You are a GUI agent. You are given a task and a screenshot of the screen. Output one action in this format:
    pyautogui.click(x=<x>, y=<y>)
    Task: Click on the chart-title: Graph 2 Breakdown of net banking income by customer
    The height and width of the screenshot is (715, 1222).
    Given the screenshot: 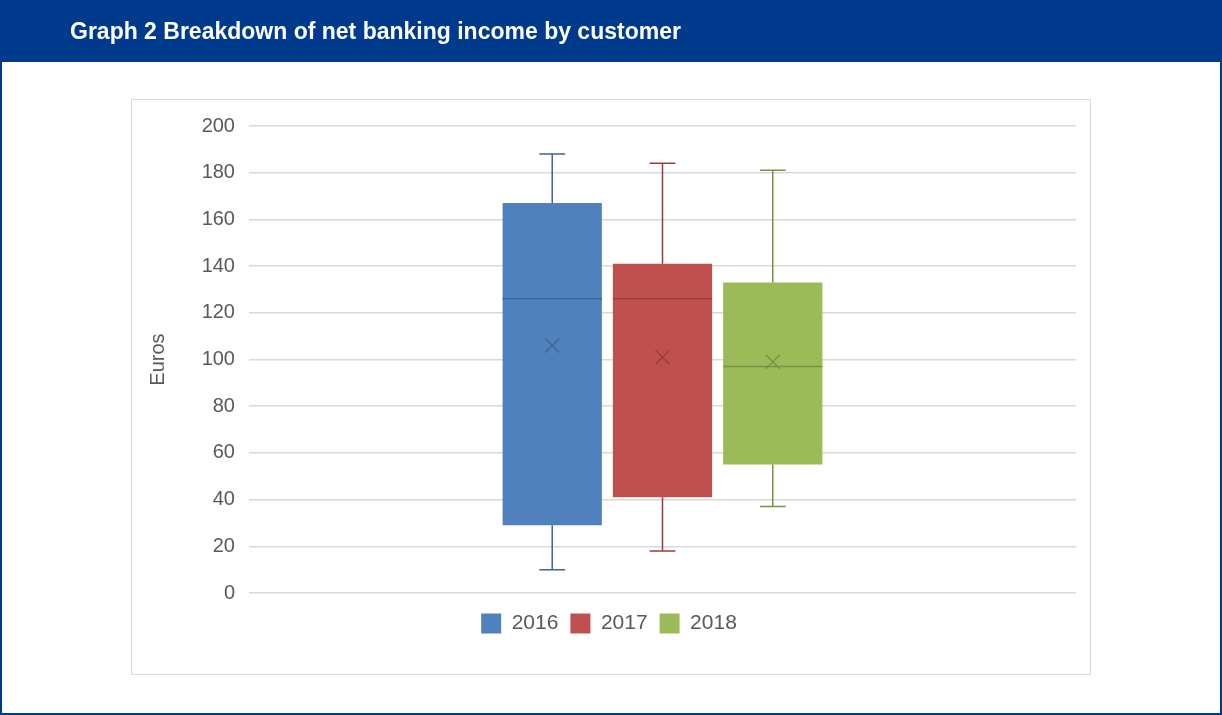 What is the action you would take?
    pyautogui.click(x=375, y=31)
    